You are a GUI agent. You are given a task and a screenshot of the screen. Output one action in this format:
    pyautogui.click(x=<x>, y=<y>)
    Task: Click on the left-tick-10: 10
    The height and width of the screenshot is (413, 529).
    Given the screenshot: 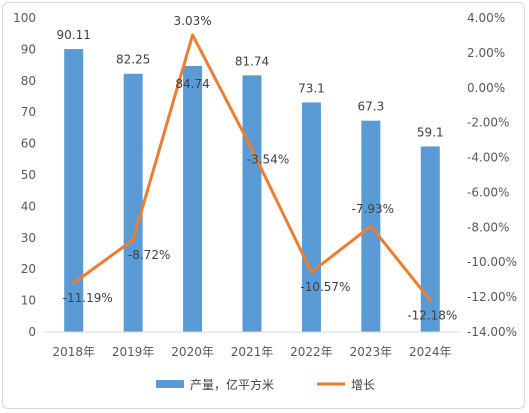 What is the action you would take?
    pyautogui.click(x=28, y=301)
    